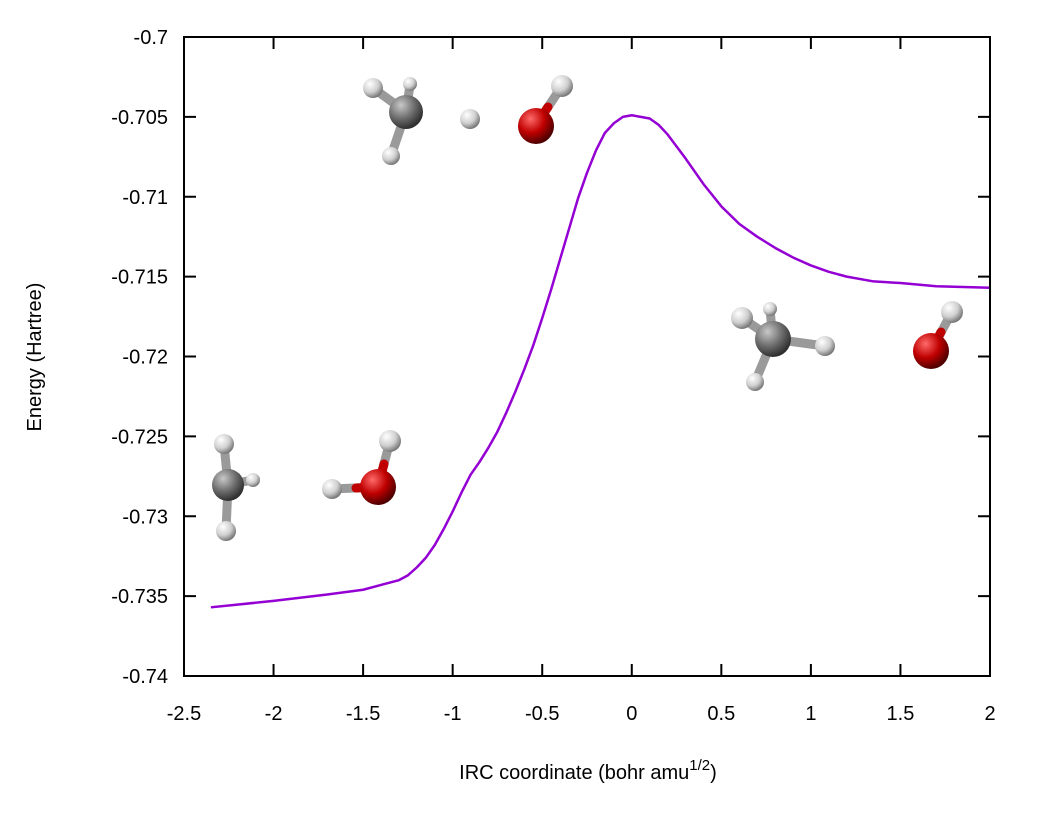 The image size is (1042, 833). What do you see at coordinates (989, 714) in the screenshot?
I see `x-tick-label: 2` at bounding box center [989, 714].